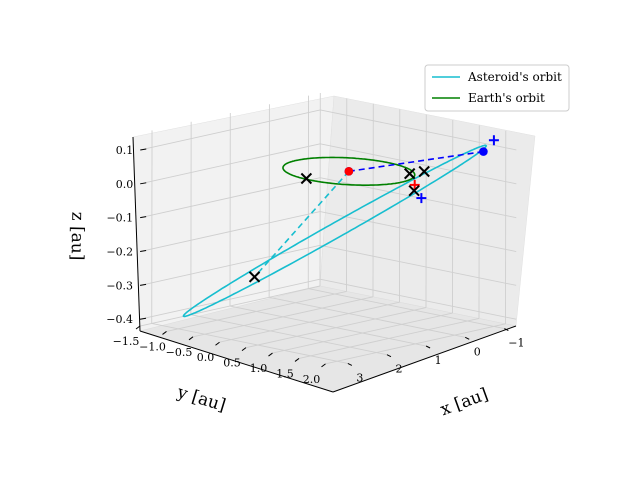  Describe the element at coordinates (514, 77) in the screenshot. I see `legend-label-asteroid: Asteroid's orbit` at that location.